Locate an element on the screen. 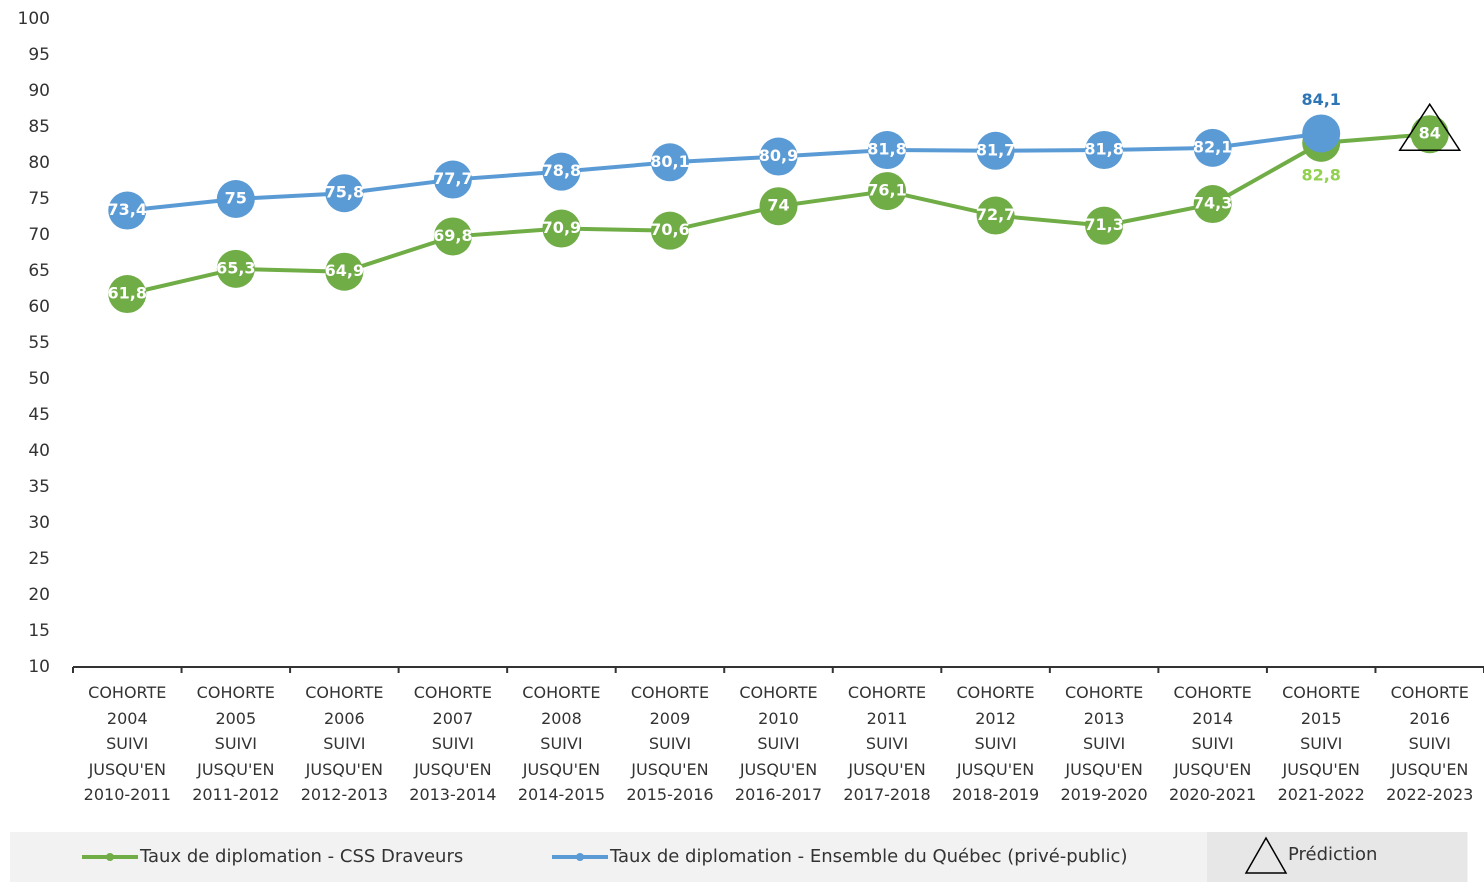  y-tick-label: 90 is located at coordinates (39, 91).